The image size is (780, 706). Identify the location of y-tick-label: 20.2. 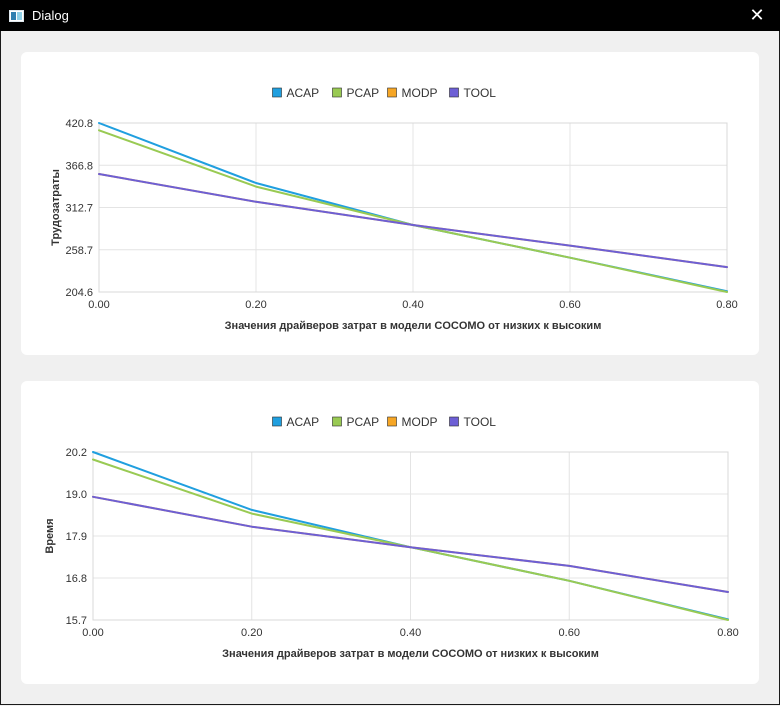
(76, 453).